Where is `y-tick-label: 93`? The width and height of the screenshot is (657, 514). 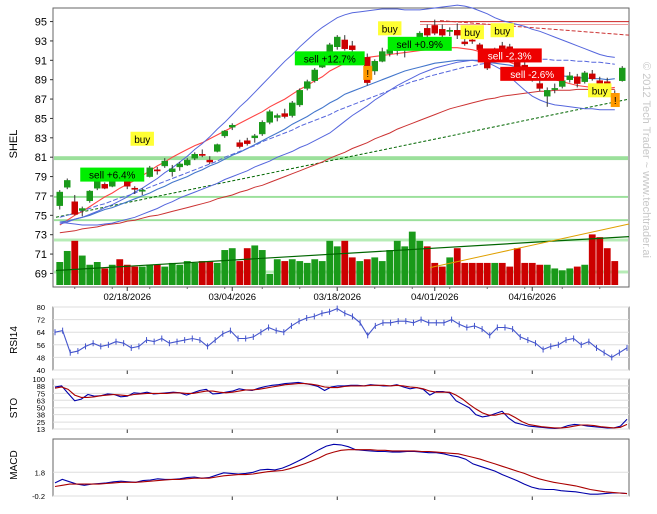
y-tick-label: 93 is located at coordinates (41, 42).